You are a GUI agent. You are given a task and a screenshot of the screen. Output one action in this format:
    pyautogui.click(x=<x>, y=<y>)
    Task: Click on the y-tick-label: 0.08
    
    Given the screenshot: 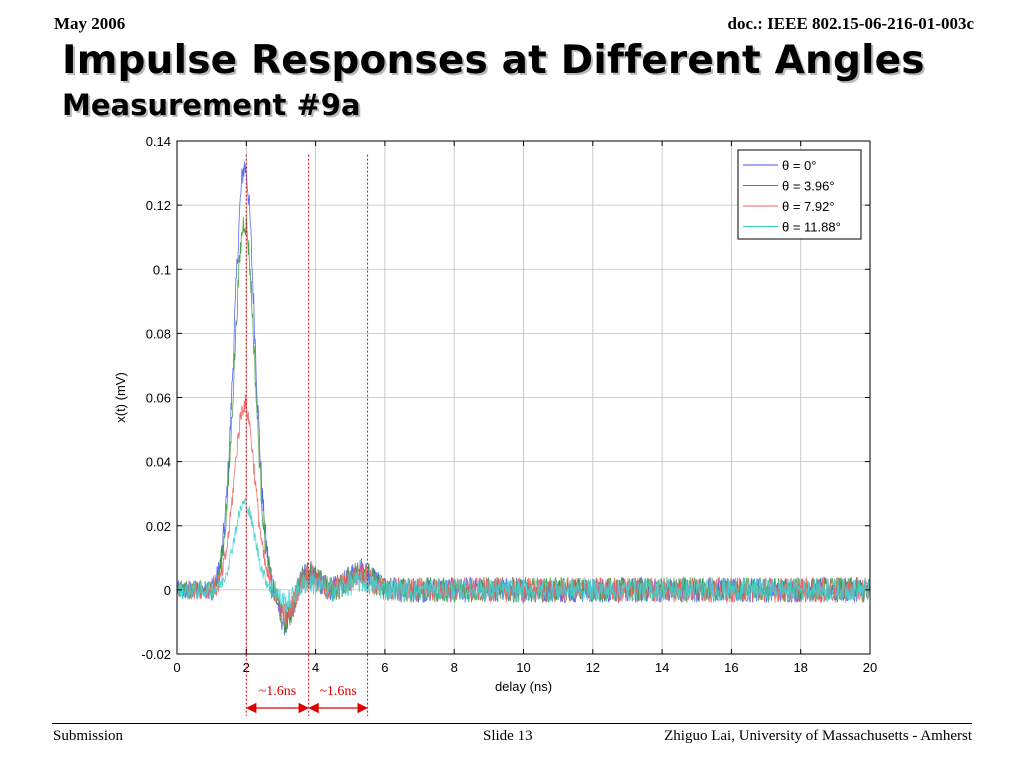 What is the action you would take?
    pyautogui.click(x=158, y=333)
    